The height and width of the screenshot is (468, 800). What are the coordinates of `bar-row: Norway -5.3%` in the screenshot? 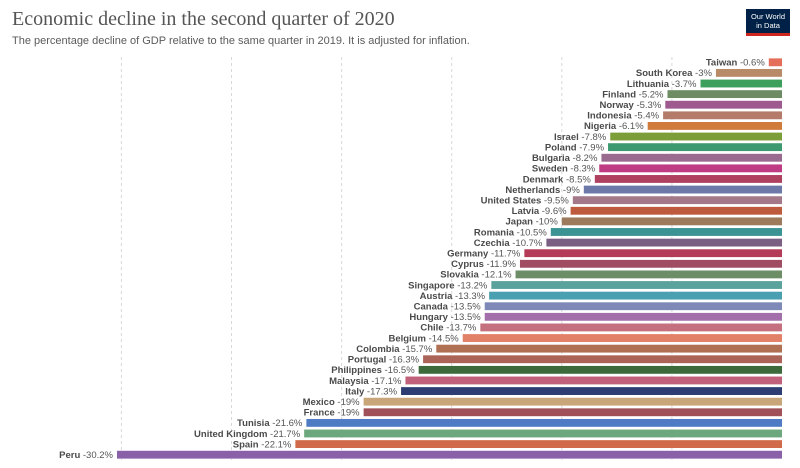 It's located at (690, 105).